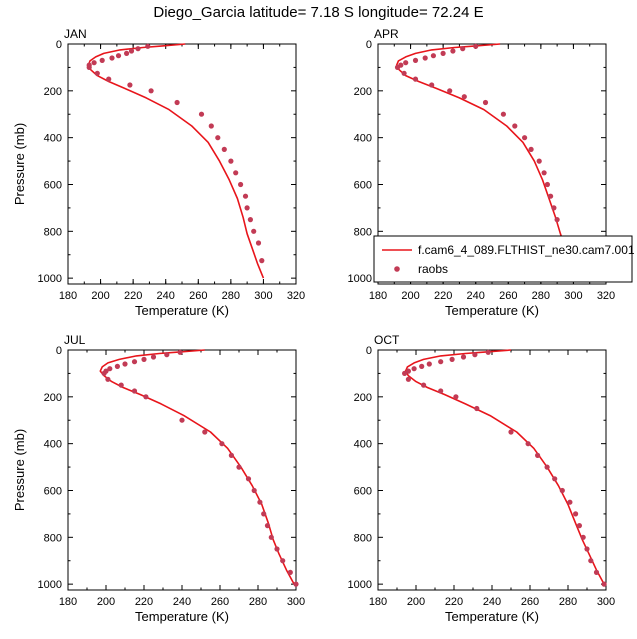 Image resolution: width=637 pixels, height=639 pixels. I want to click on x-tick-label: 300, so click(573, 296).